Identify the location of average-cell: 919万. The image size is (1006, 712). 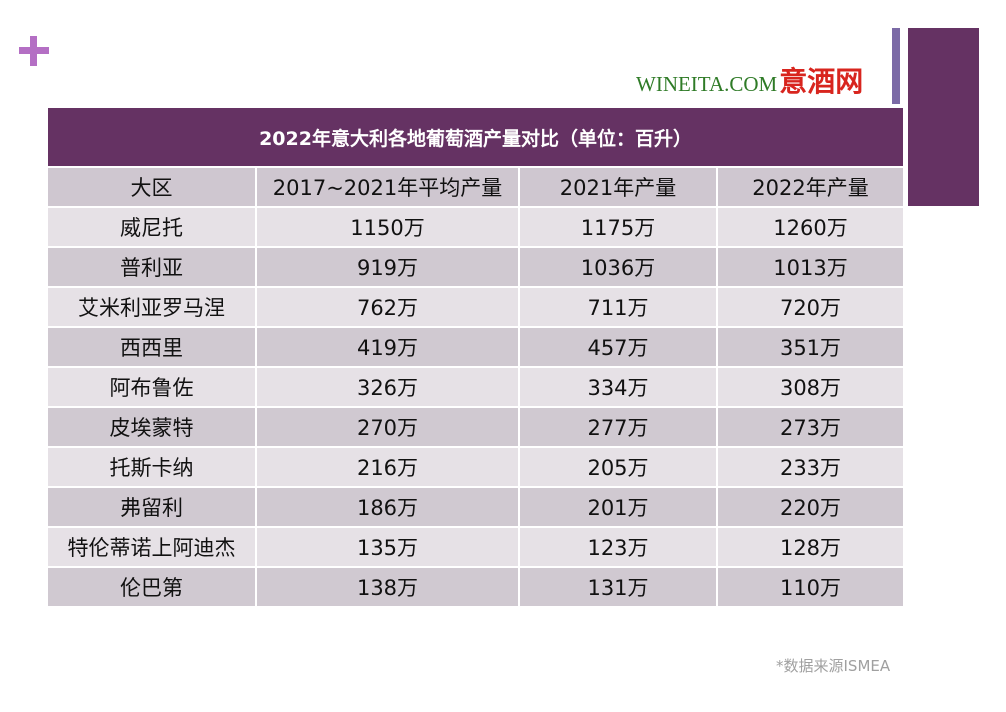
(387, 267).